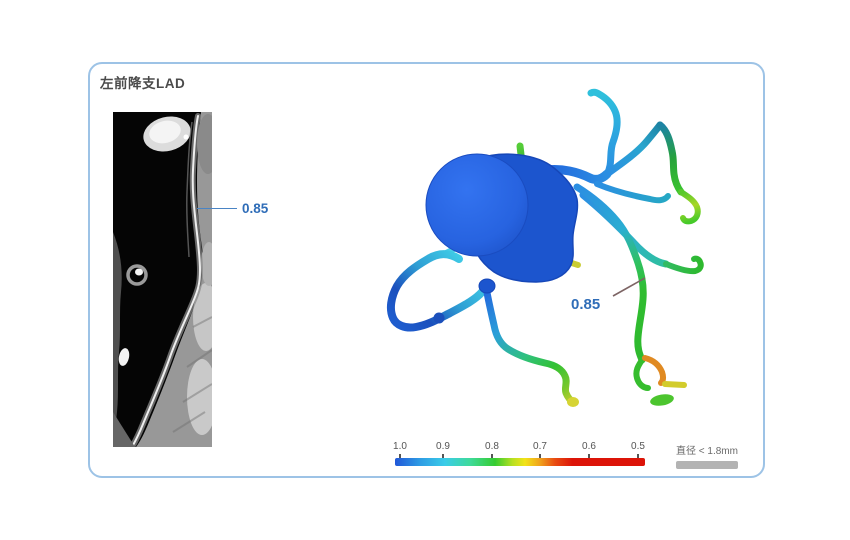  What do you see at coordinates (520, 462) in the screenshot?
I see `legend-gradient-bar` at bounding box center [520, 462].